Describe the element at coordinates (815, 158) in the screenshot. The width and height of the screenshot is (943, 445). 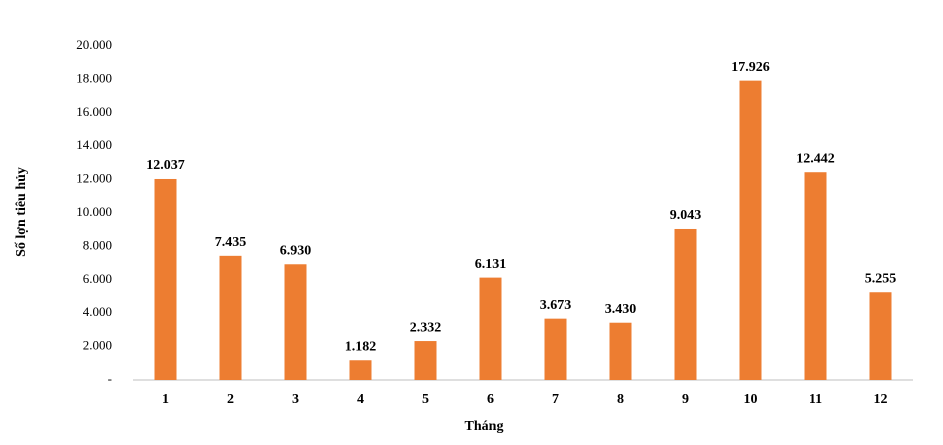
I see `value-label: 12.442` at that location.